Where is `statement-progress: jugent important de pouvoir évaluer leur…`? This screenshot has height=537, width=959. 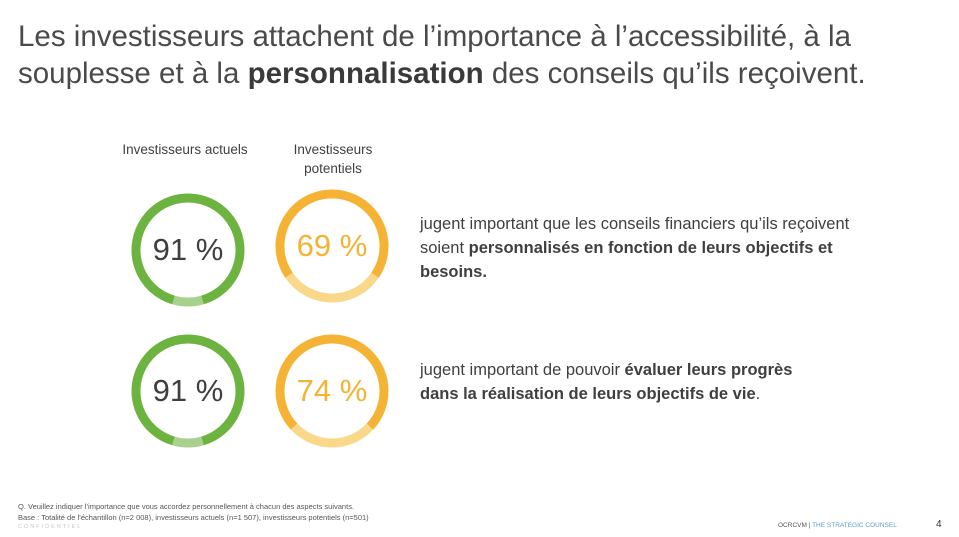 statement-progress: jugent important de pouvoir évaluer leur… is located at coordinates (606, 382).